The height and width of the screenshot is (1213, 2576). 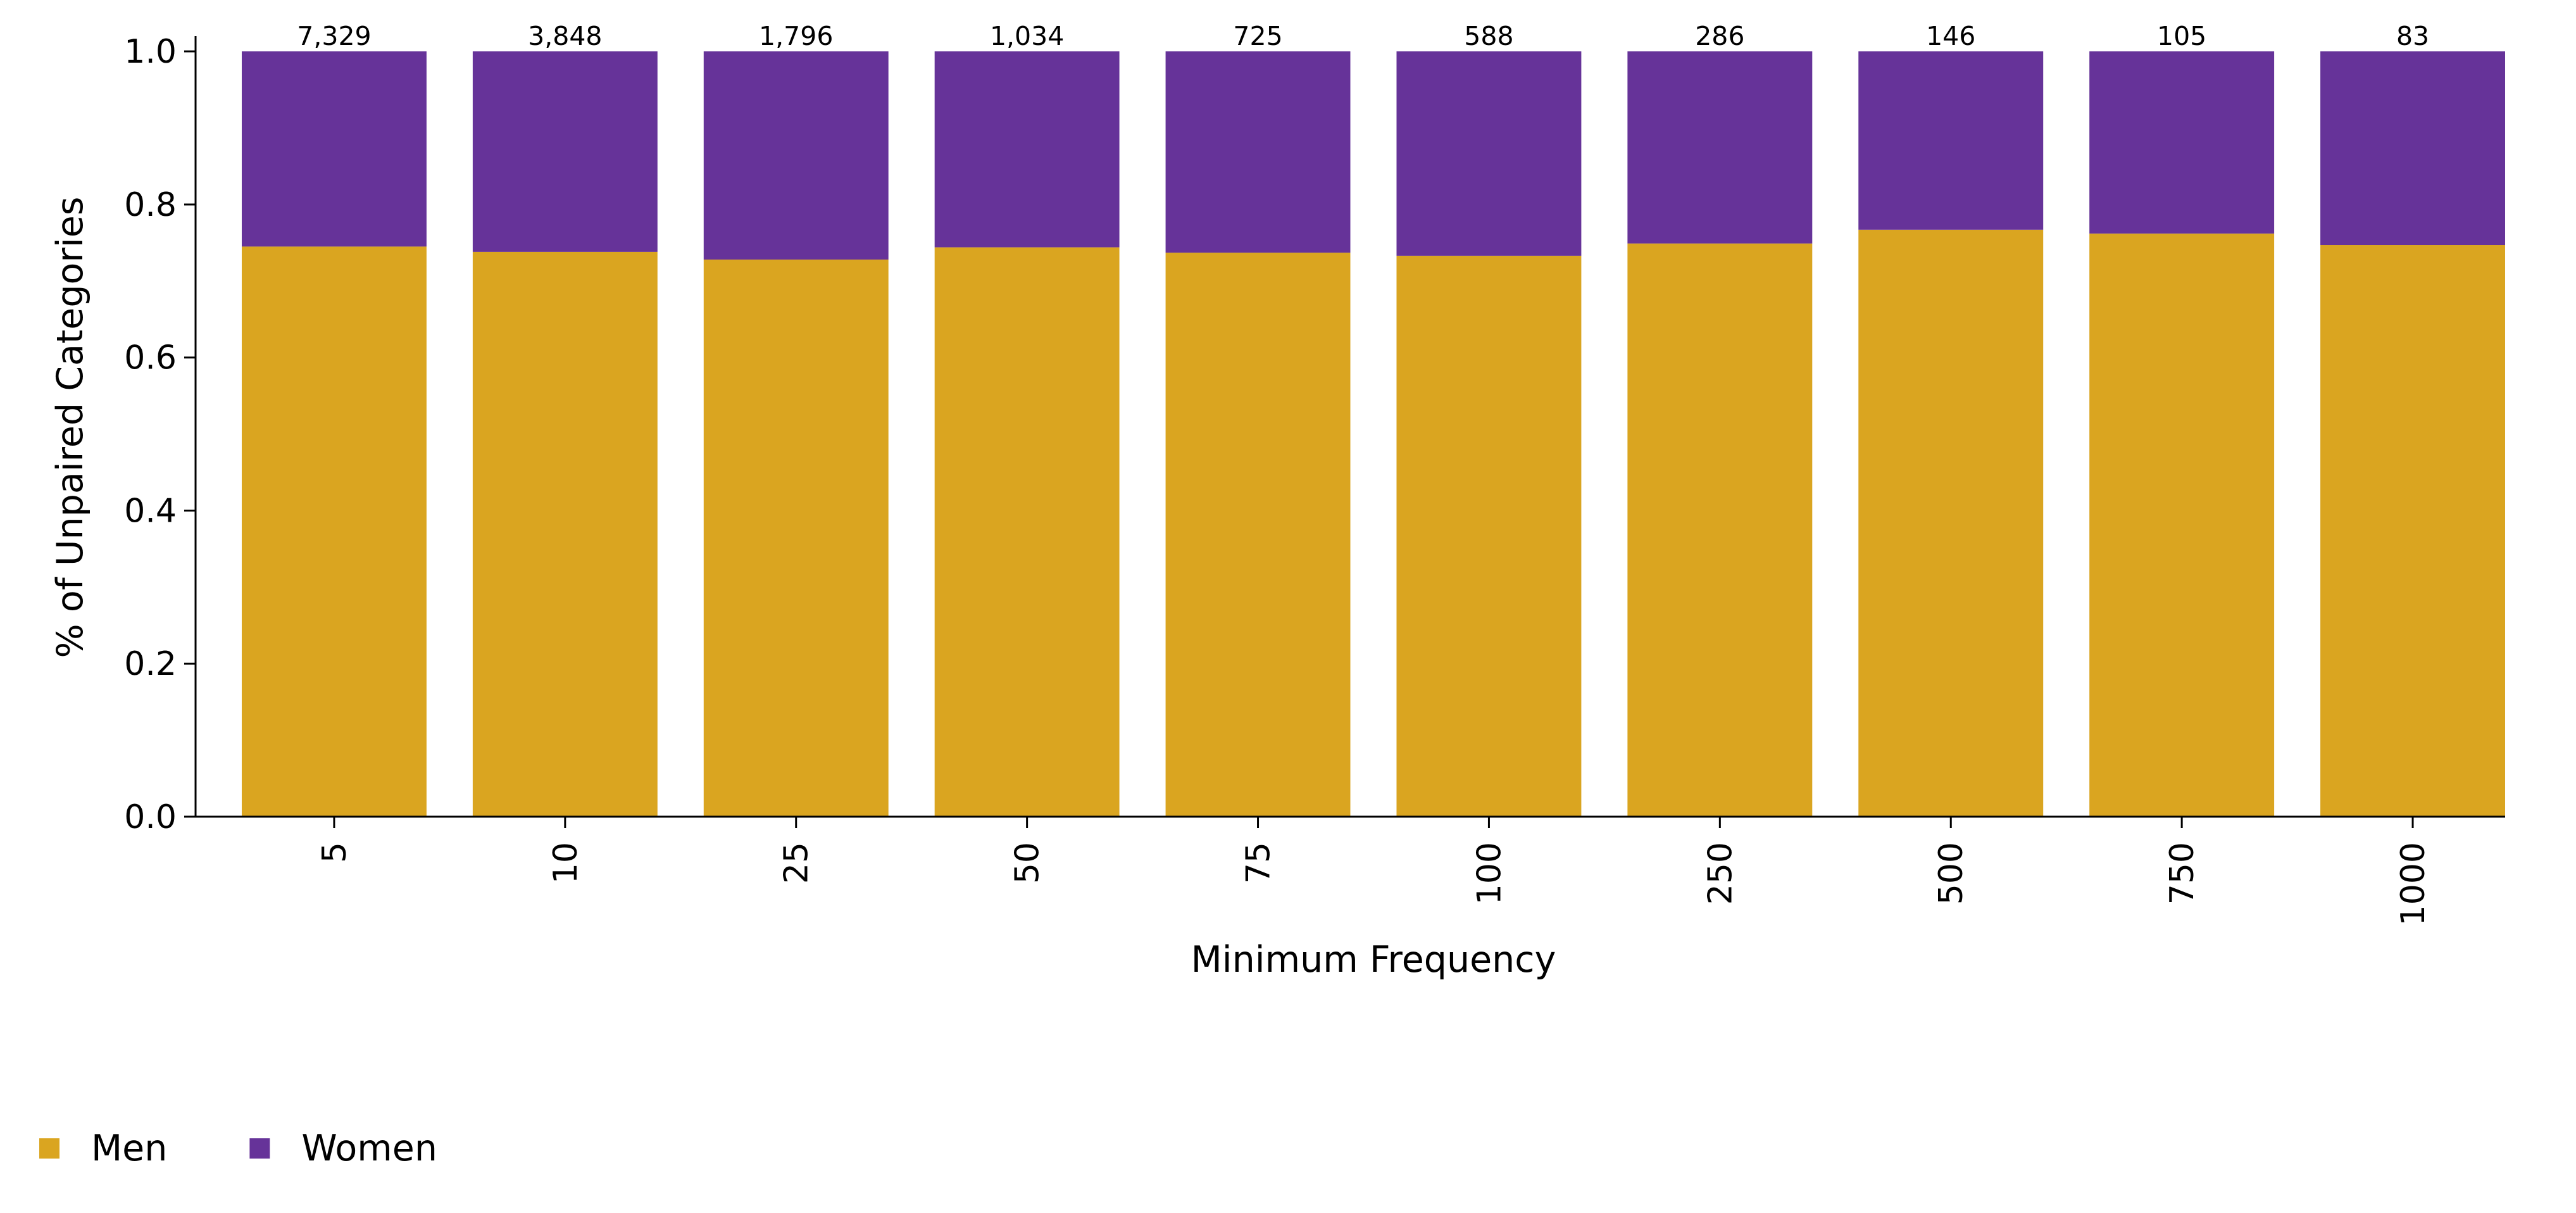 I want to click on bar-label: 1,796, so click(x=796, y=36).